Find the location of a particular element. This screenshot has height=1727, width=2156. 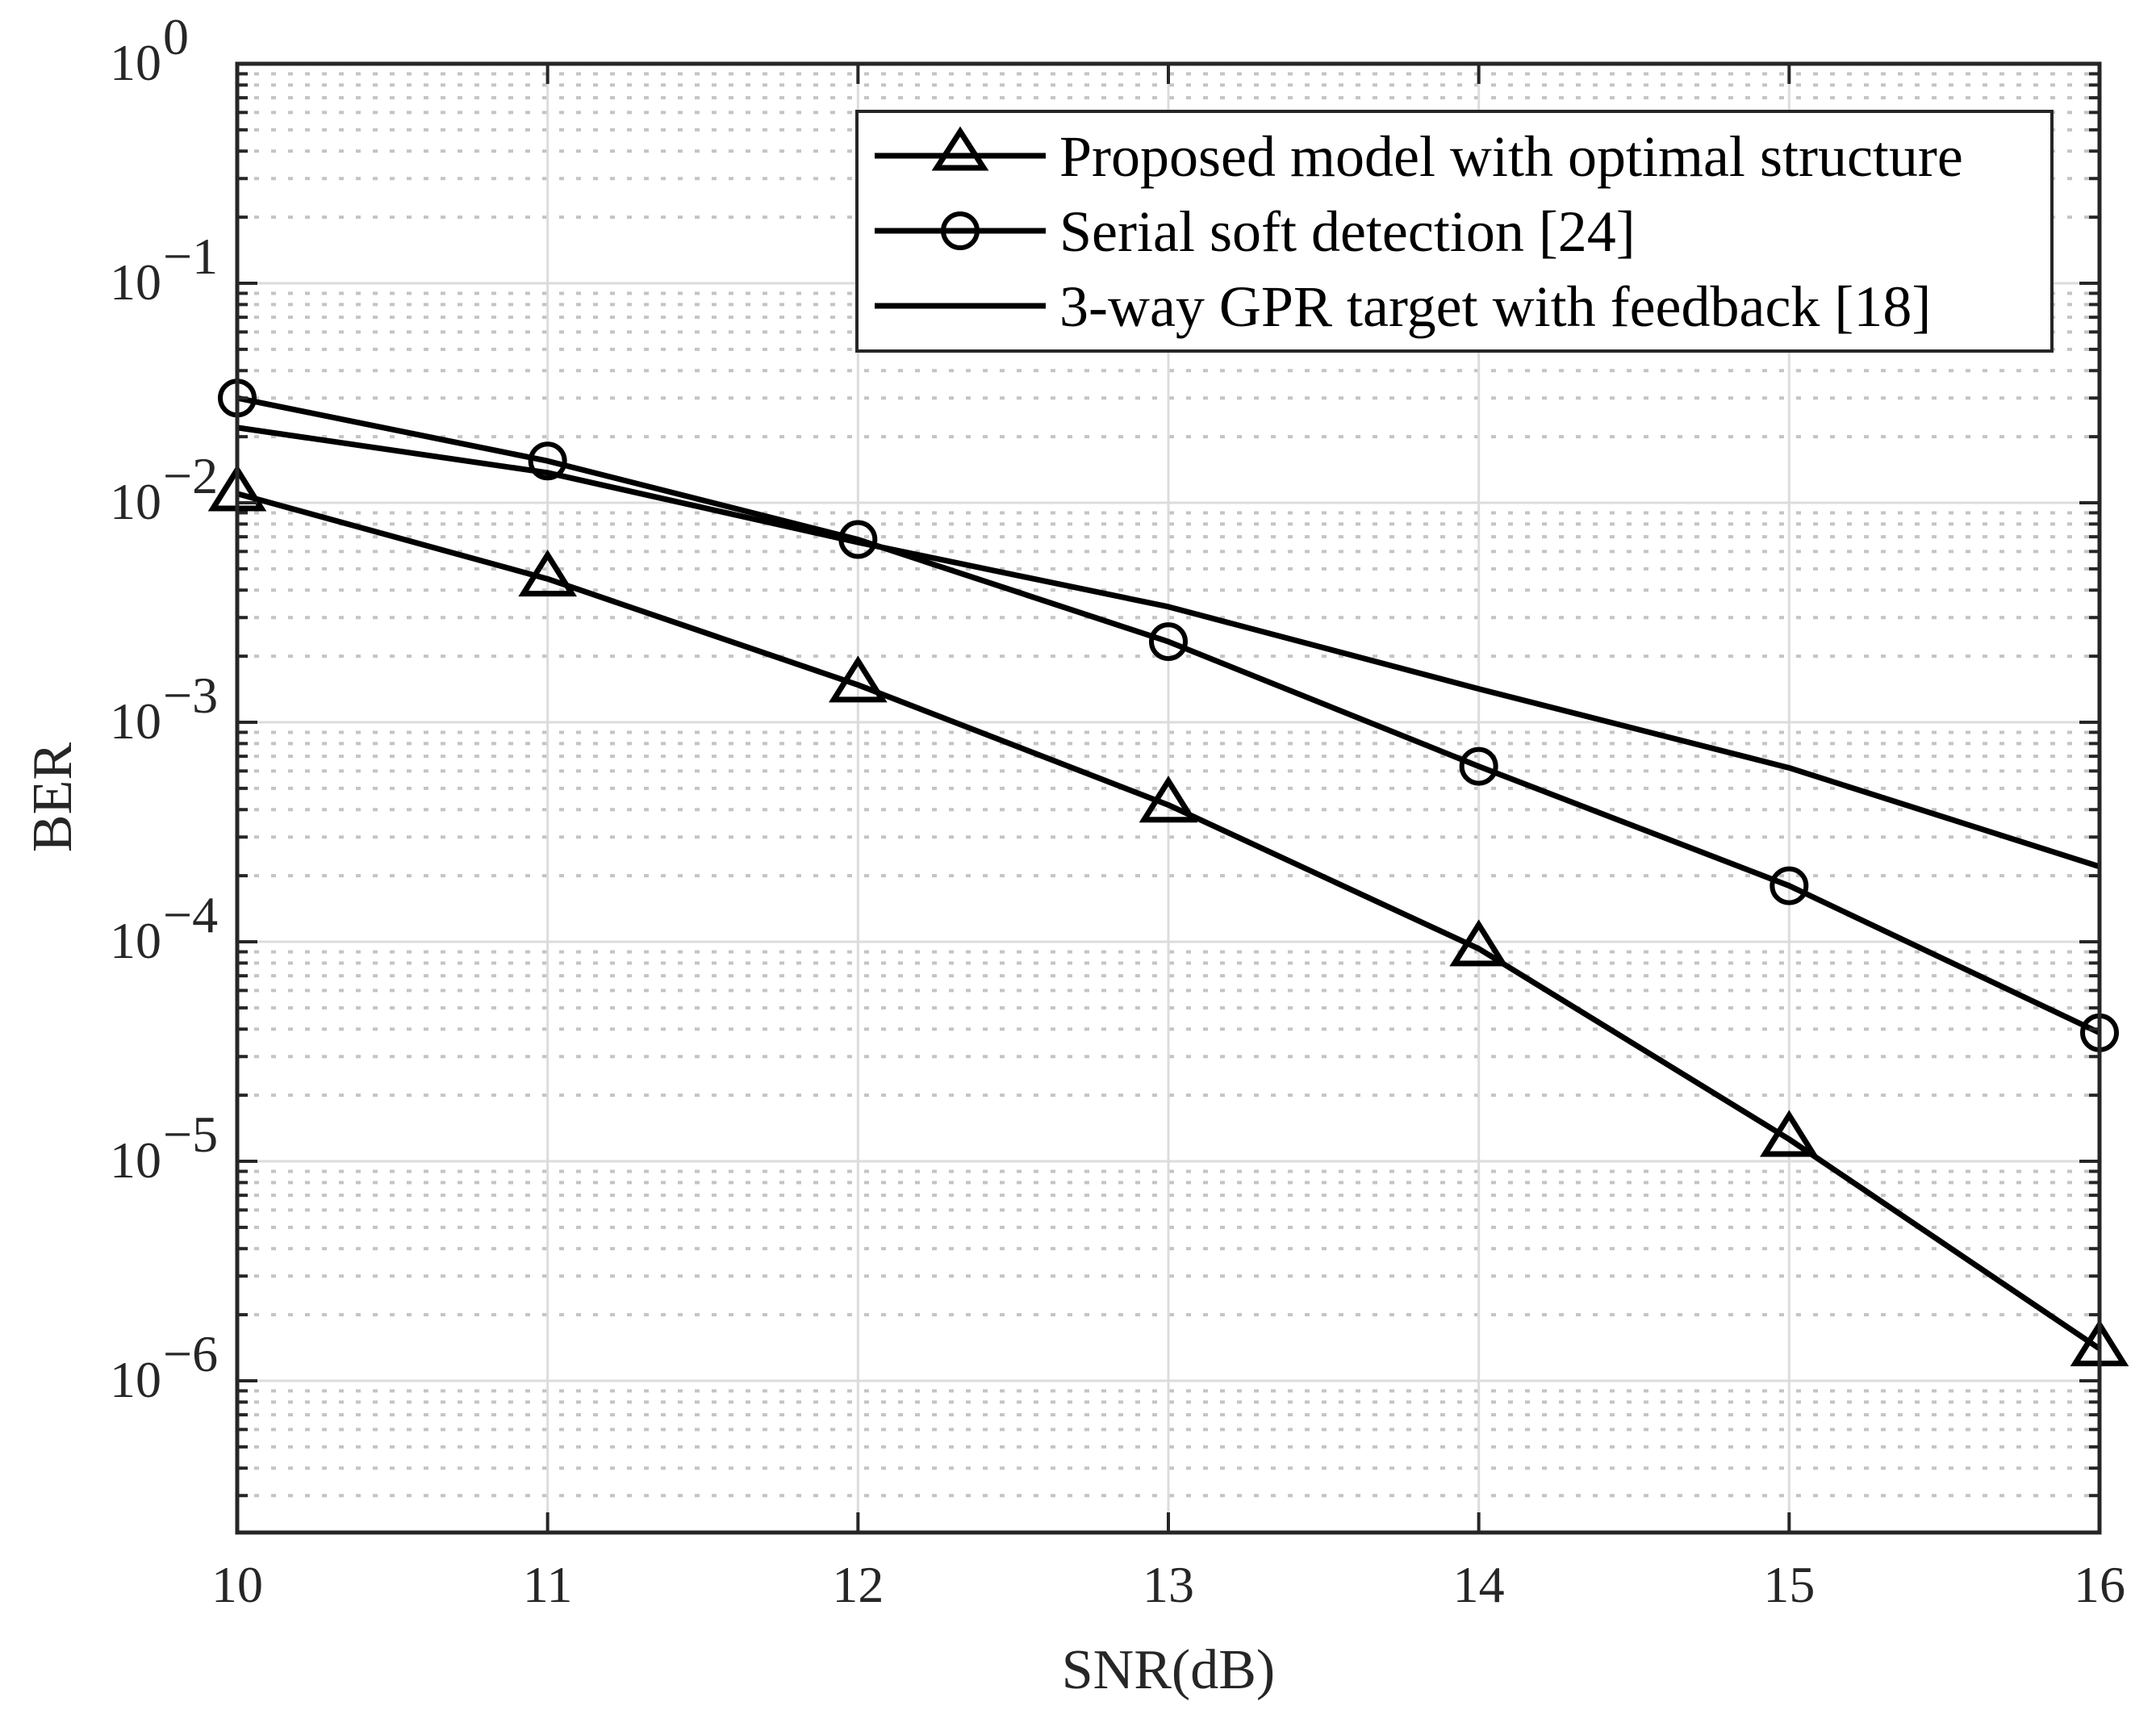

x-tick-label: 14 is located at coordinates (1479, 1585).